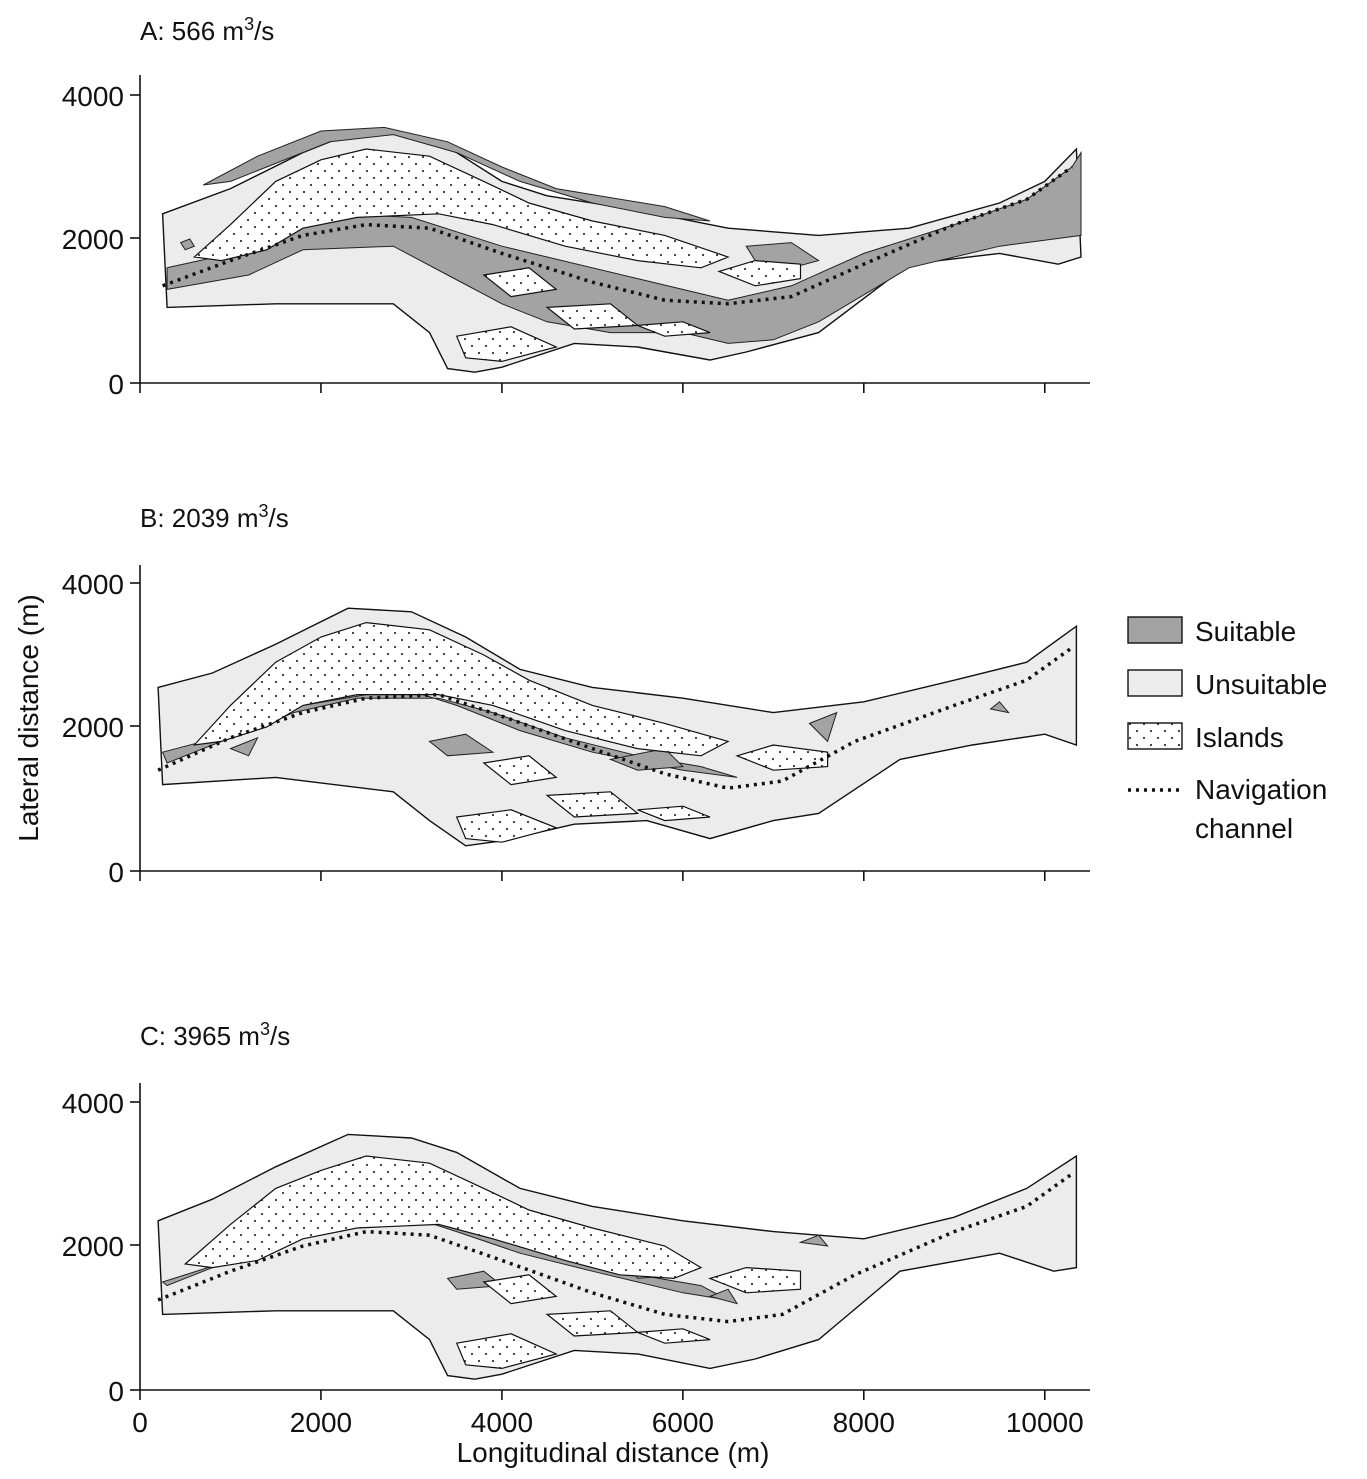 The width and height of the screenshot is (1367, 1479). Describe the element at coordinates (608, 1414) in the screenshot. I see `panel-c-x-ticks: 0 2000 4000 6000 8000 10000` at that location.